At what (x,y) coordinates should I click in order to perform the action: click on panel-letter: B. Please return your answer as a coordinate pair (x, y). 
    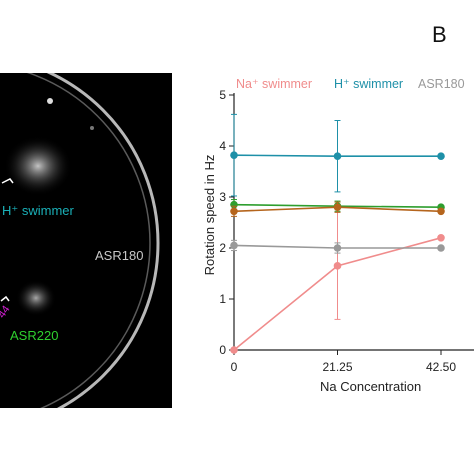
    Looking at the image, I should click on (439, 34).